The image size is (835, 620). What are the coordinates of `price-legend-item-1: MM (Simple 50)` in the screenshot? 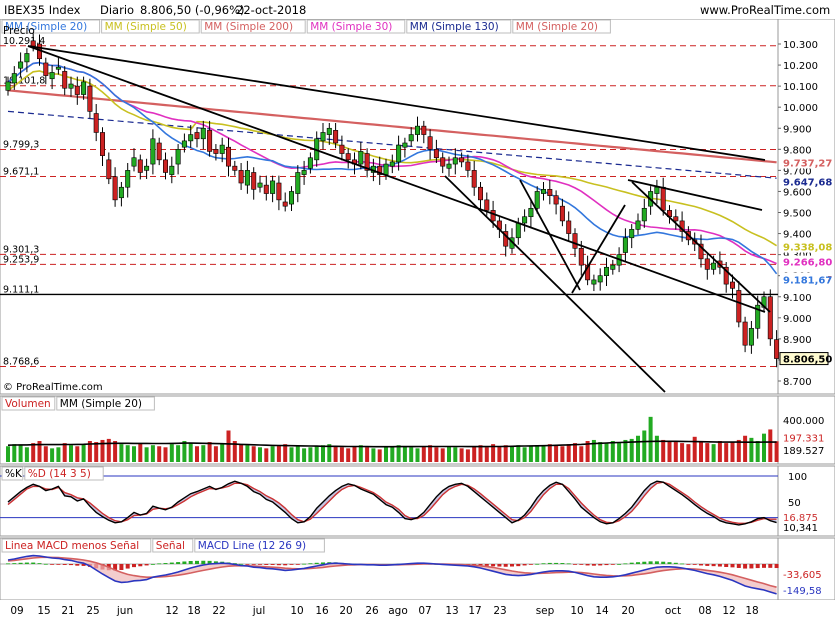 It's located at (146, 27).